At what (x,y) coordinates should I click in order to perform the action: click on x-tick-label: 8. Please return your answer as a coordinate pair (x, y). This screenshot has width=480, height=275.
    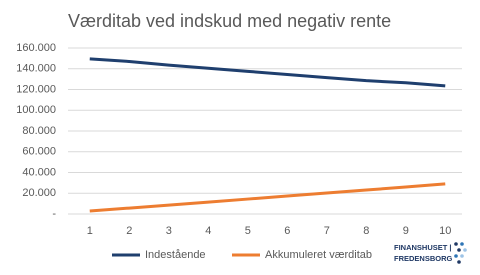
    Looking at the image, I should click on (366, 231).